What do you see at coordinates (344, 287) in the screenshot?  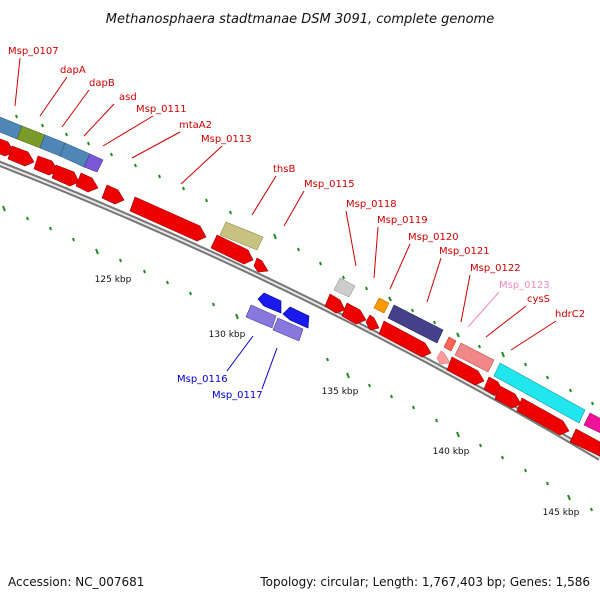 I see `feature-grey` at bounding box center [344, 287].